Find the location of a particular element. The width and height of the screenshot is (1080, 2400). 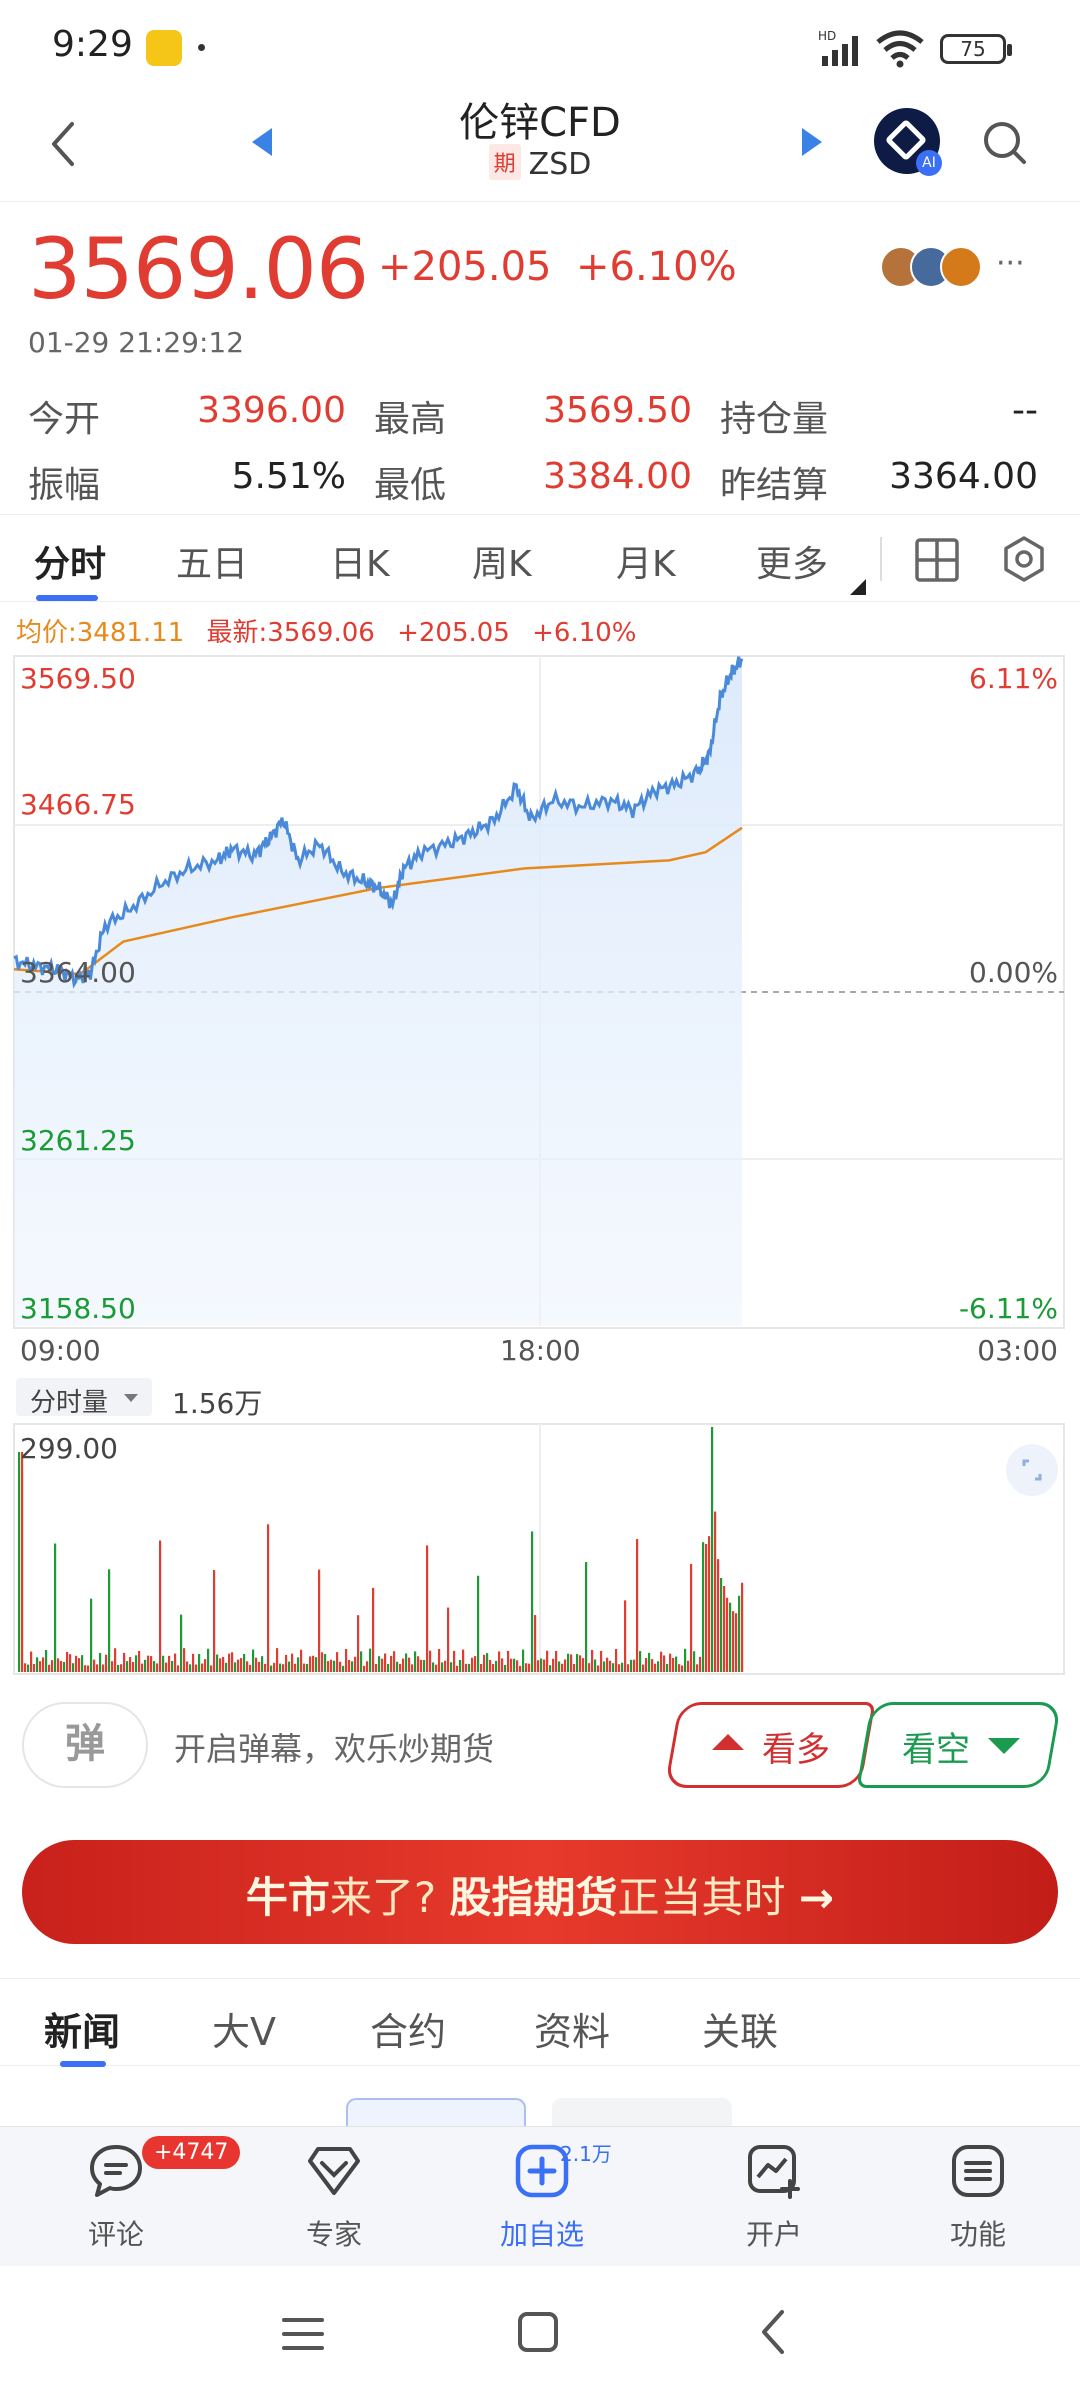

previous-contract-icon is located at coordinates (262, 142).